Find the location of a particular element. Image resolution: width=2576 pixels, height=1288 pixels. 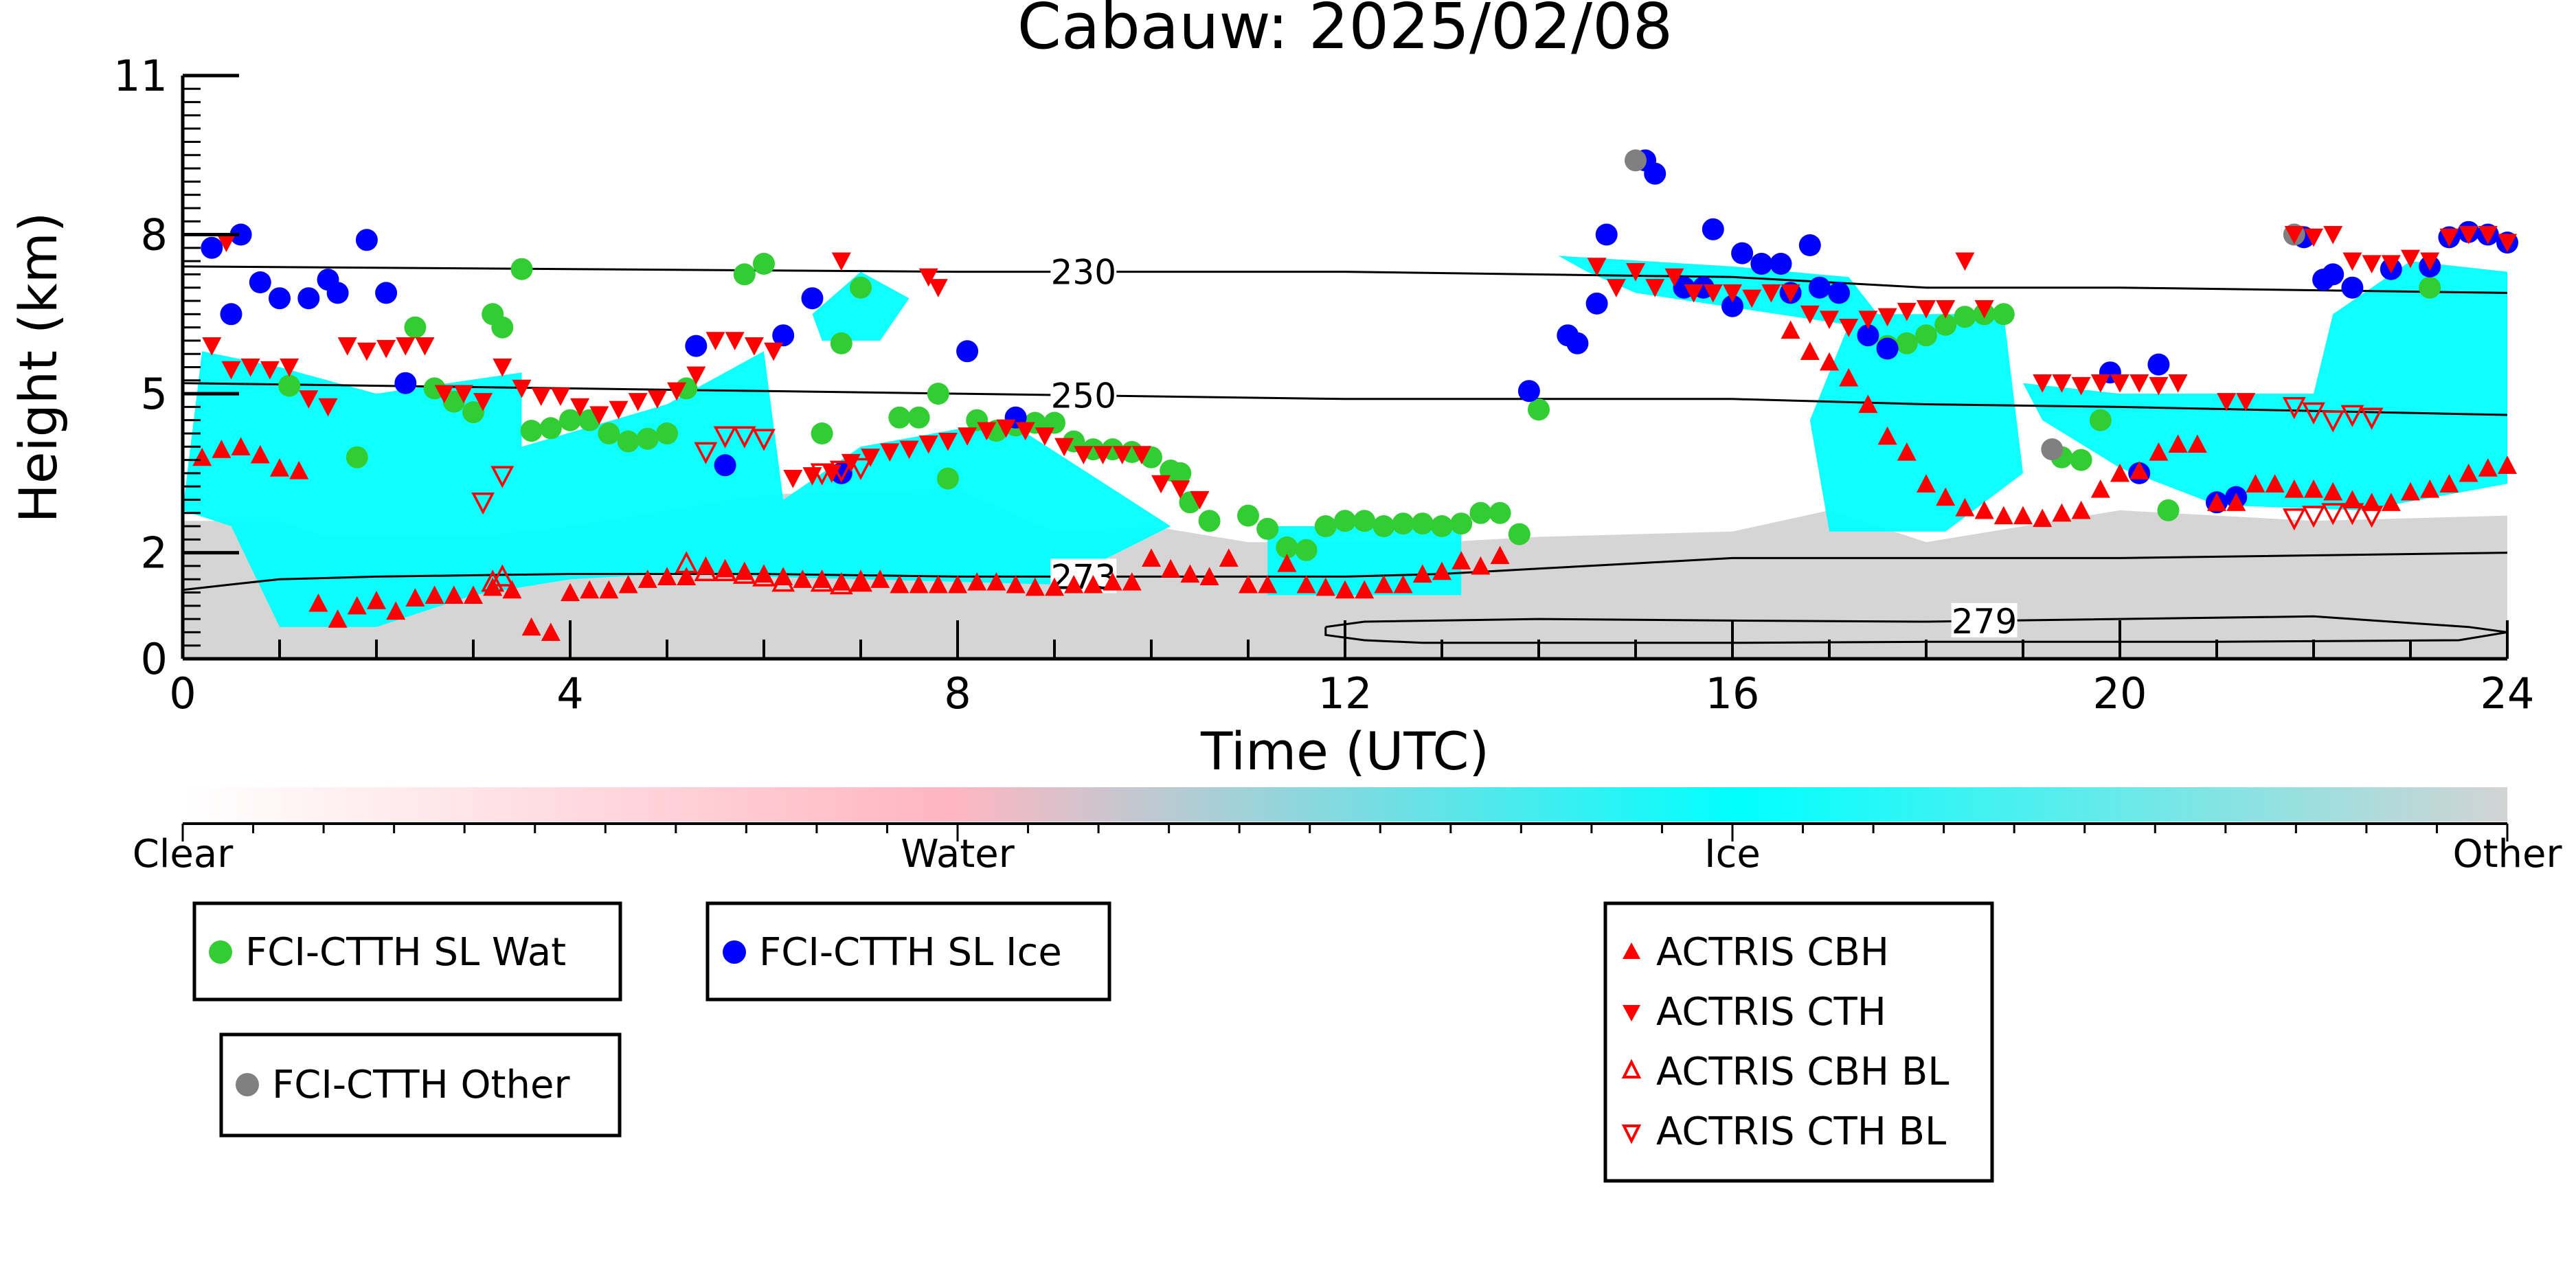

y-tick-label-8: 8 is located at coordinates (154, 235).